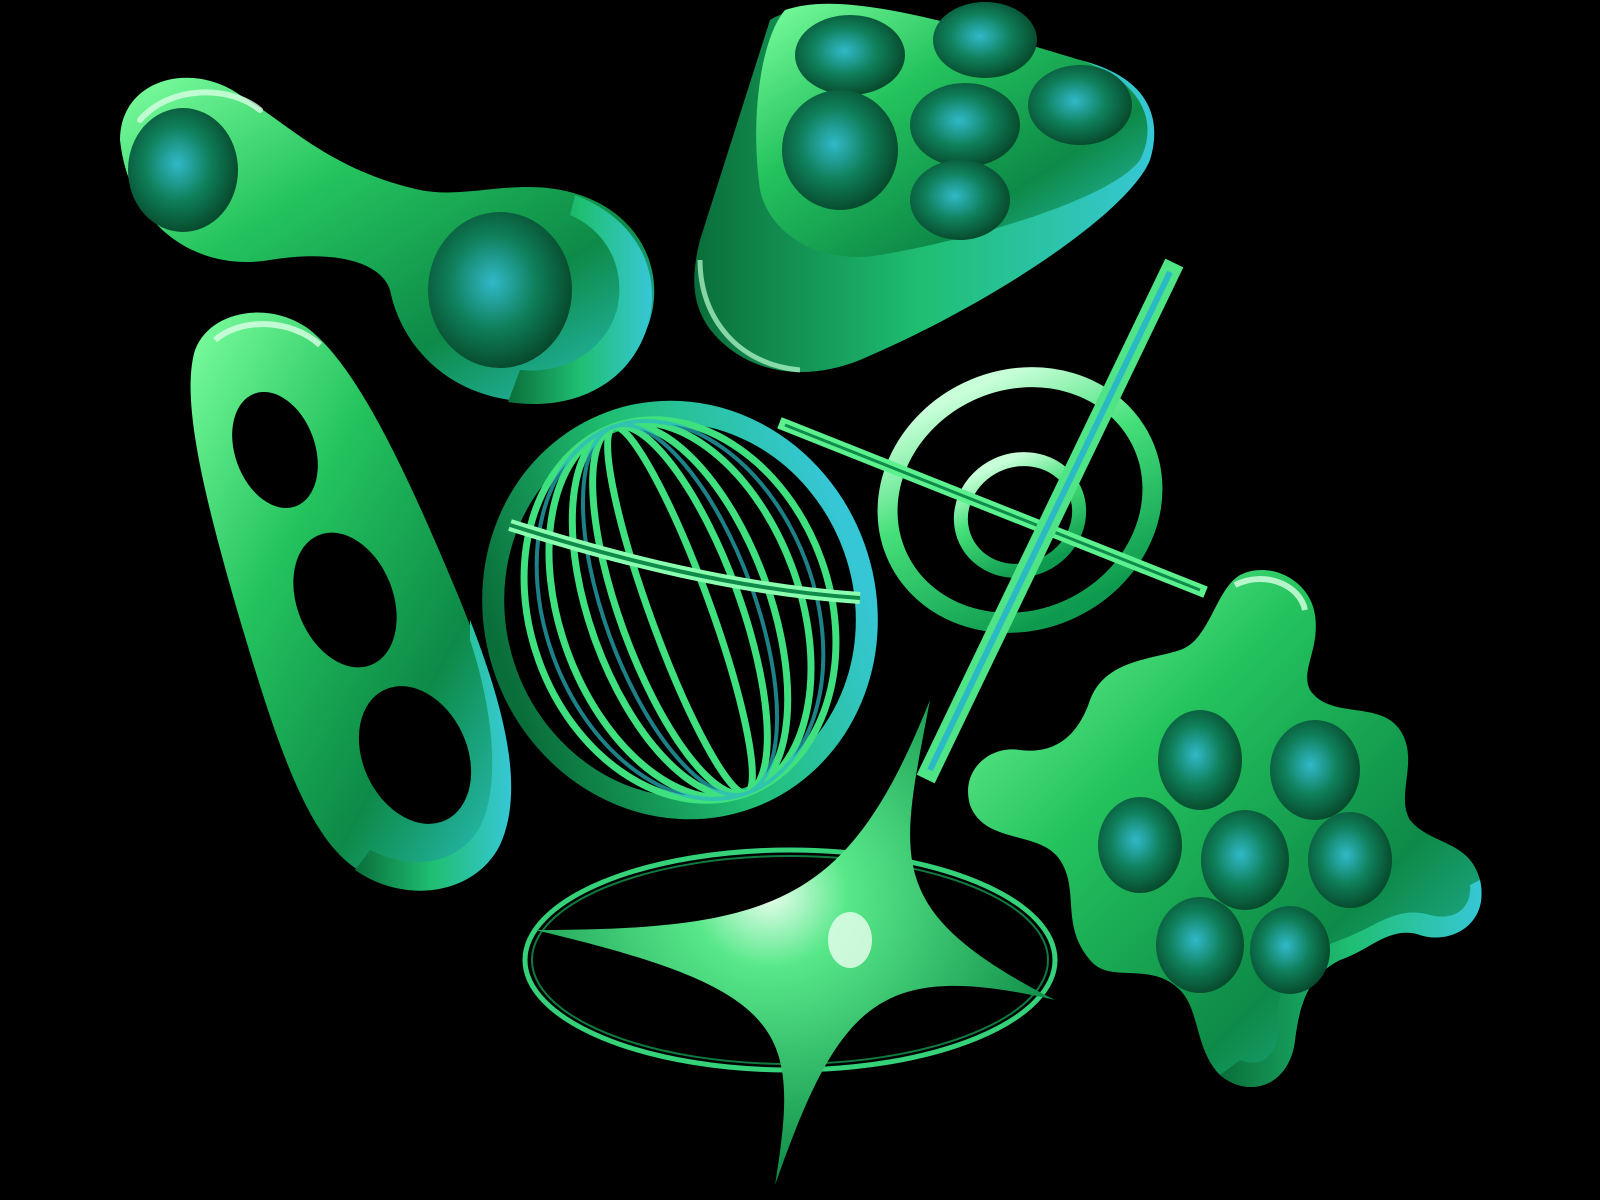 The width and height of the screenshot is (1600, 1200). What do you see at coordinates (351, 601) in the screenshot?
I see `triple-slot-capsule` at bounding box center [351, 601].